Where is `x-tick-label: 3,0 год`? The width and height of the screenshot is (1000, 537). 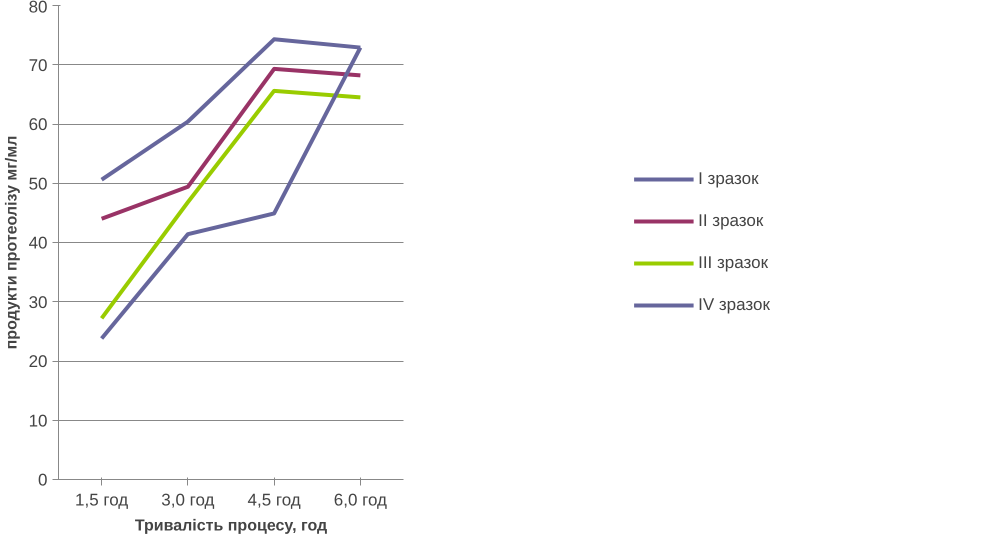 x-tick-label: 3,0 год is located at coordinates (188, 500).